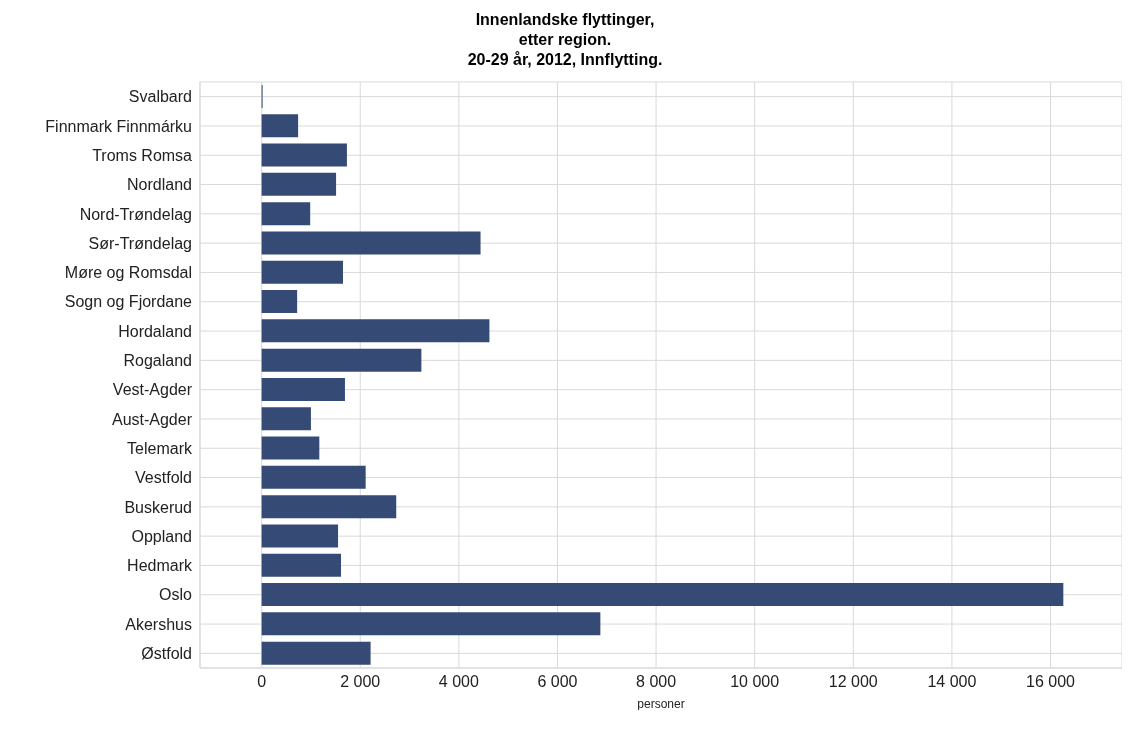  What do you see at coordinates (166, 654) in the screenshot?
I see `y-tick-label: Østfold` at bounding box center [166, 654].